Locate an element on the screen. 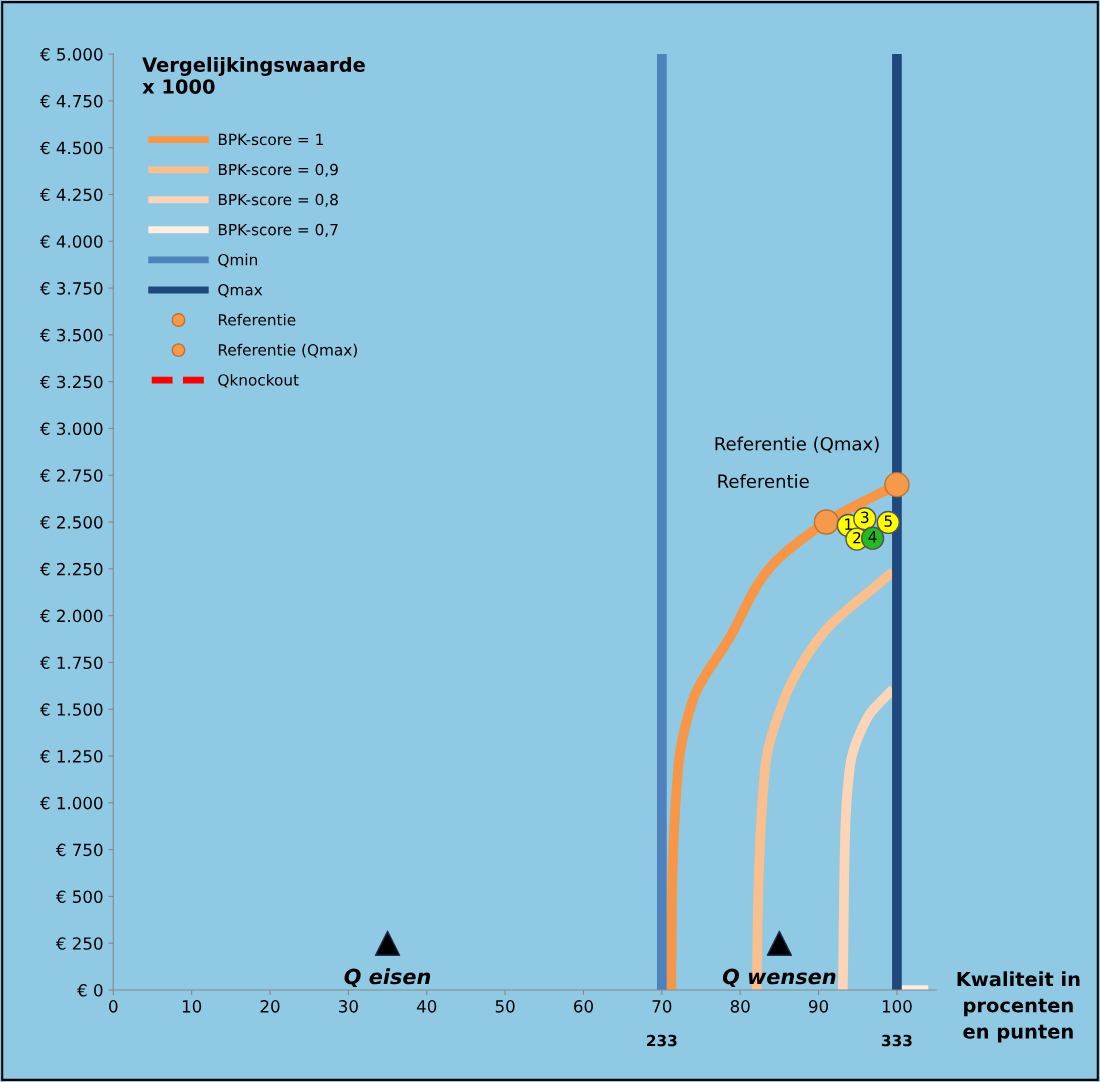 This screenshot has height=1082, width=1100. x-tick-label: 80 is located at coordinates (740, 1006).